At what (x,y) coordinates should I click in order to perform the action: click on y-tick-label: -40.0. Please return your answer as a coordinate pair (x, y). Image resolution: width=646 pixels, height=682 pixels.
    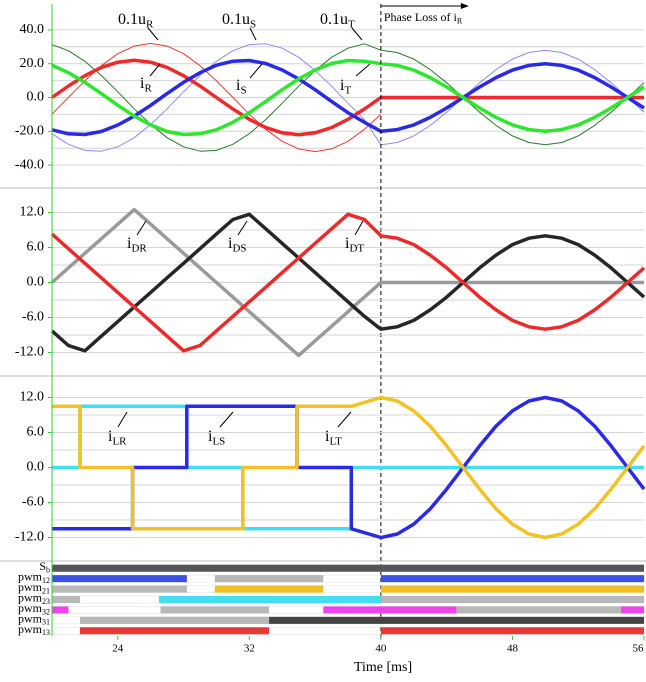
    Looking at the image, I should click on (29, 164).